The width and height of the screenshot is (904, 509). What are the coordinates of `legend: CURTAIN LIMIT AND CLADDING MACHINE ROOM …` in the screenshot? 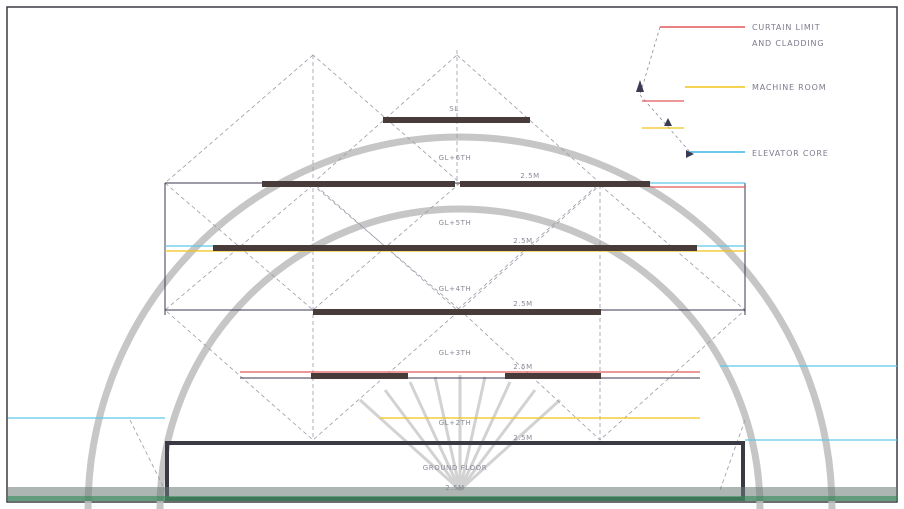 It's located at (732, 90).